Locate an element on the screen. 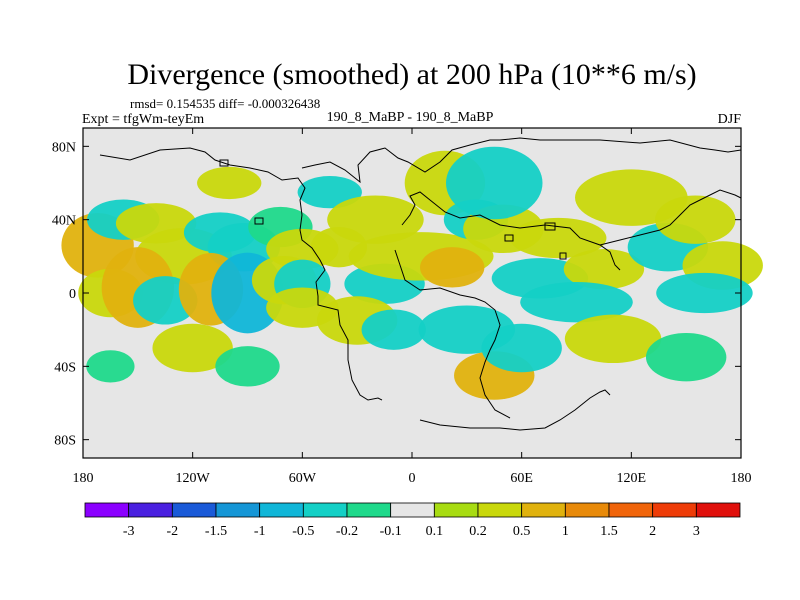 The image size is (800, 600). colorbar-label-5: -0.2 is located at coordinates (347, 531).